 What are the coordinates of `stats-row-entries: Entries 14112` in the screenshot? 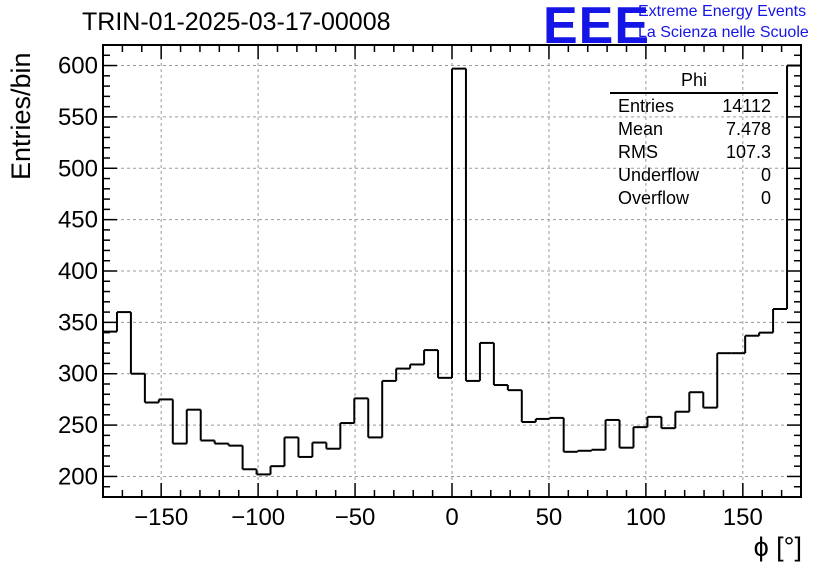 It's located at (694, 106).